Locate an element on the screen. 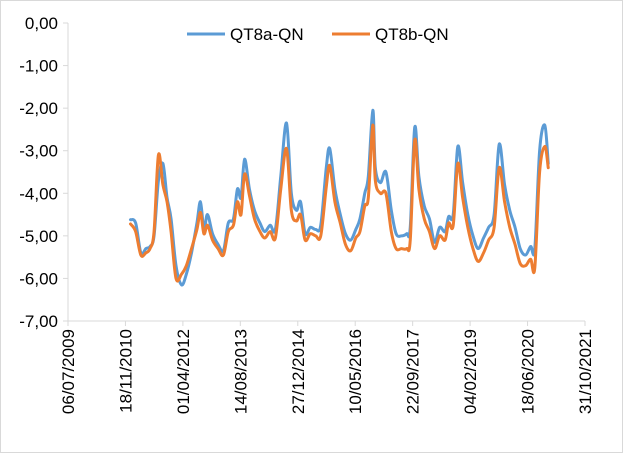 The width and height of the screenshot is (623, 457). x-tick-label: 31/10/2021 is located at coordinates (585, 371).